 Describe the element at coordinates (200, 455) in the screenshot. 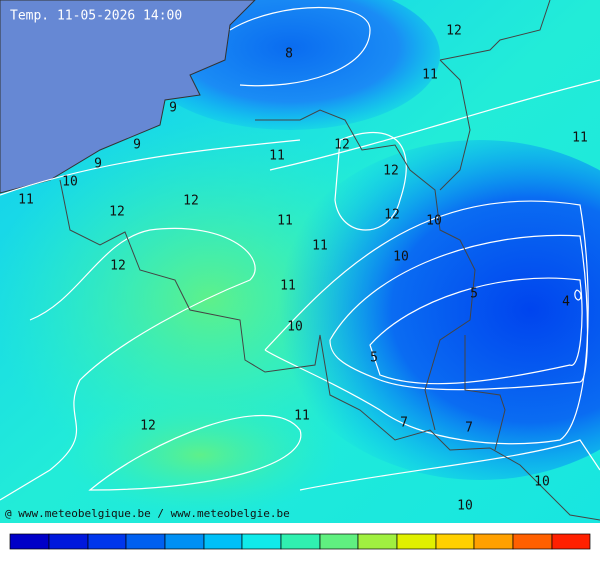

I see `warm-area` at that location.